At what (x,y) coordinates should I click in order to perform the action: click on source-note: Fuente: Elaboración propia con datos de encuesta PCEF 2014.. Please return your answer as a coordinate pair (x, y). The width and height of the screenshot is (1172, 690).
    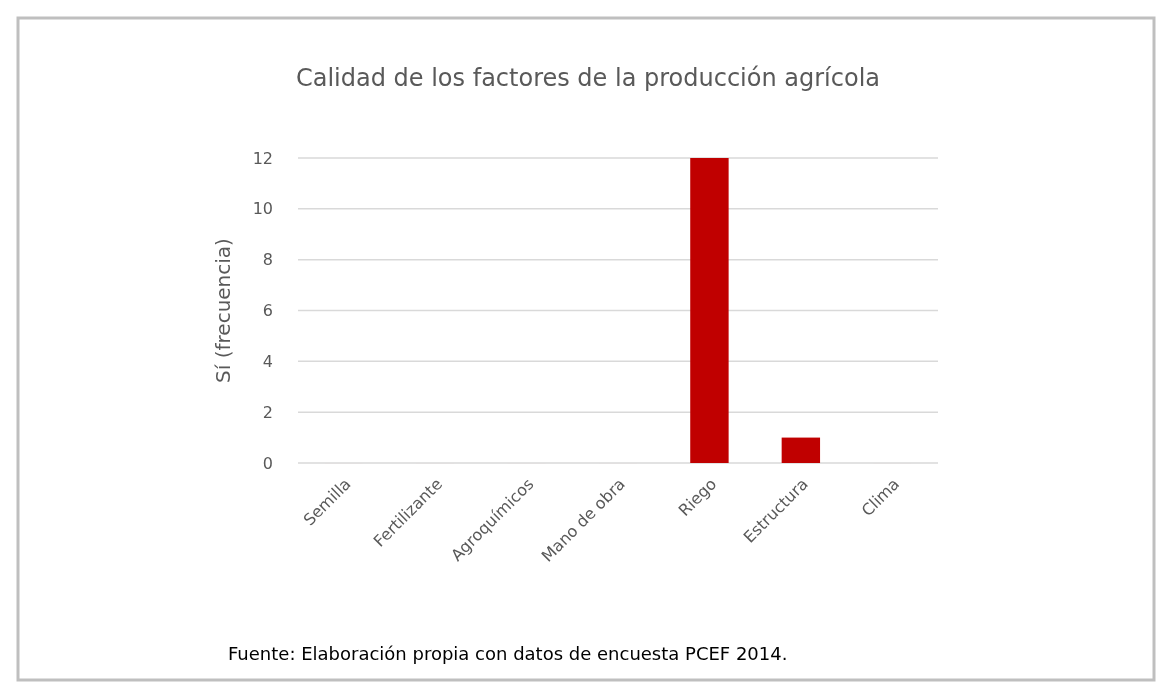
    Looking at the image, I should click on (508, 653).